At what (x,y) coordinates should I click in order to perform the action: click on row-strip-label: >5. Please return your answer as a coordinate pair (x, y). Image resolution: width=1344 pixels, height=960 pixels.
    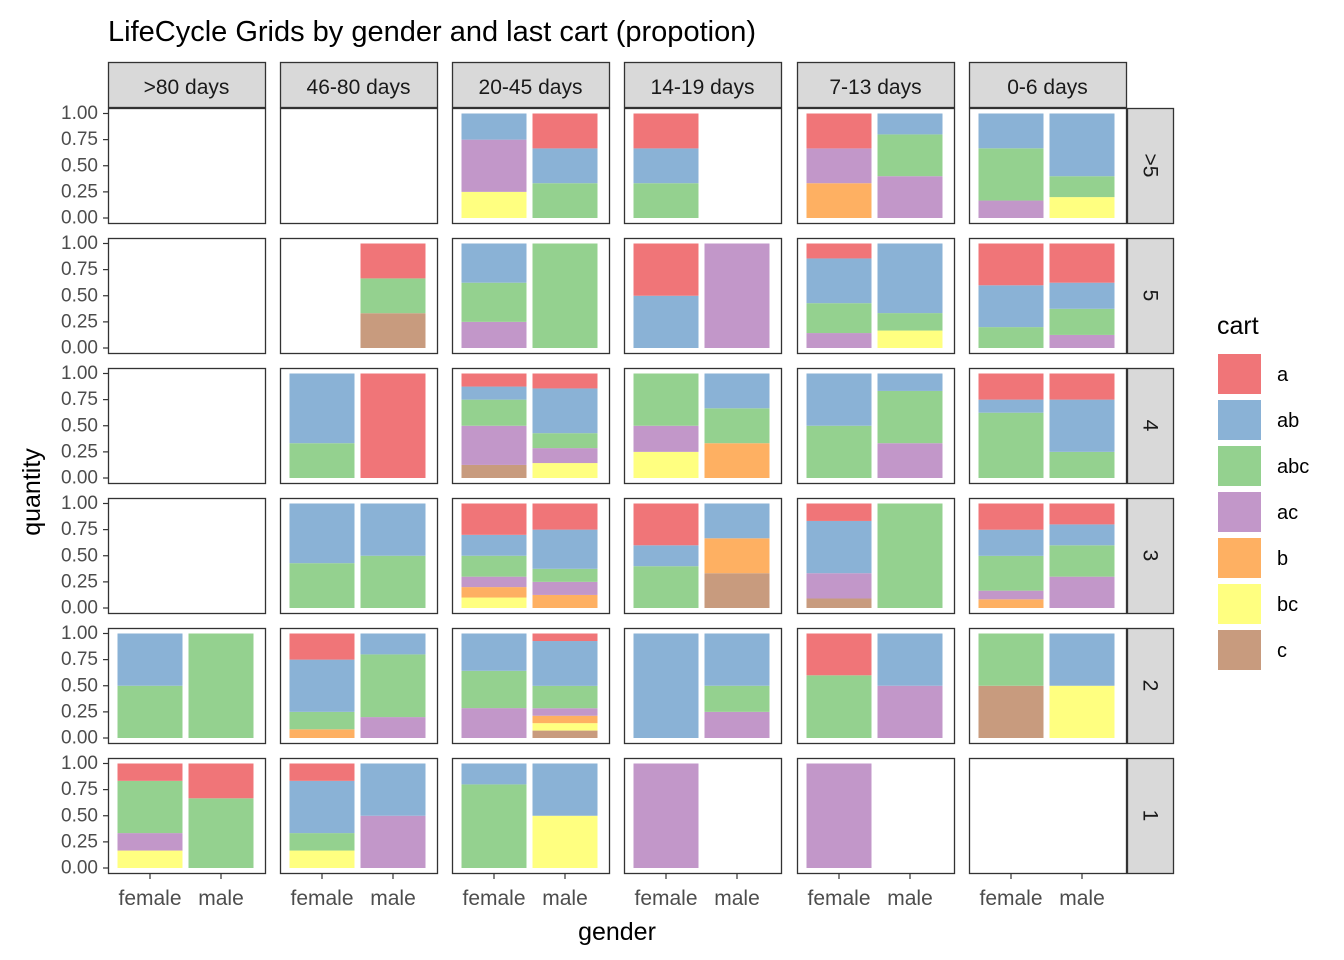
    Looking at the image, I should click on (1150, 166).